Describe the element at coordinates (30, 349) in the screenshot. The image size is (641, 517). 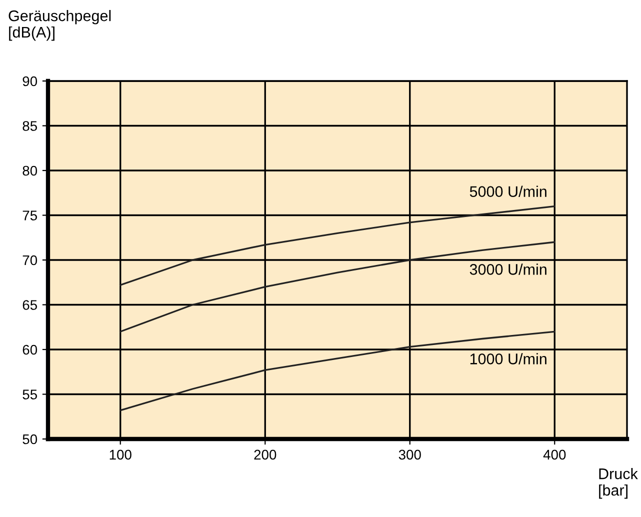
I see `y-tick-label: 60` at that location.